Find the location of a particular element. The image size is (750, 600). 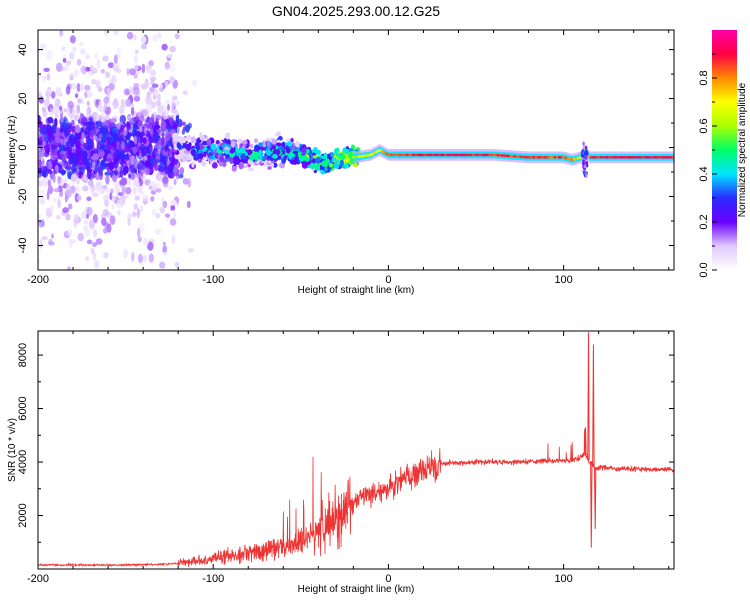

colorbar-gradient is located at coordinates (724, 150).